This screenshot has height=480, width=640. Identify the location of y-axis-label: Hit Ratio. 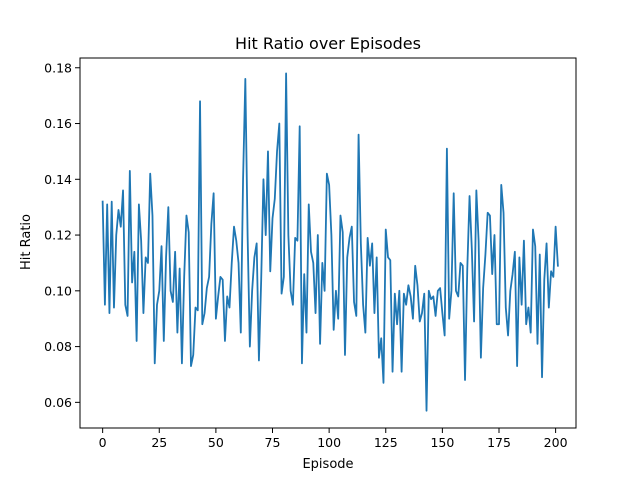
(26, 242).